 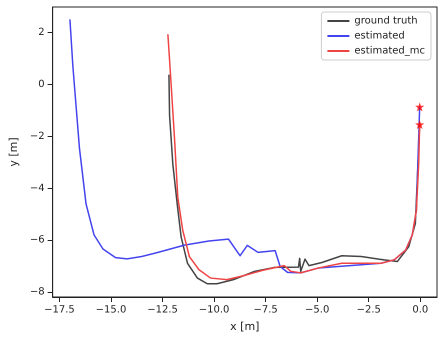 I want to click on legend-label: ground truth, so click(x=386, y=21).